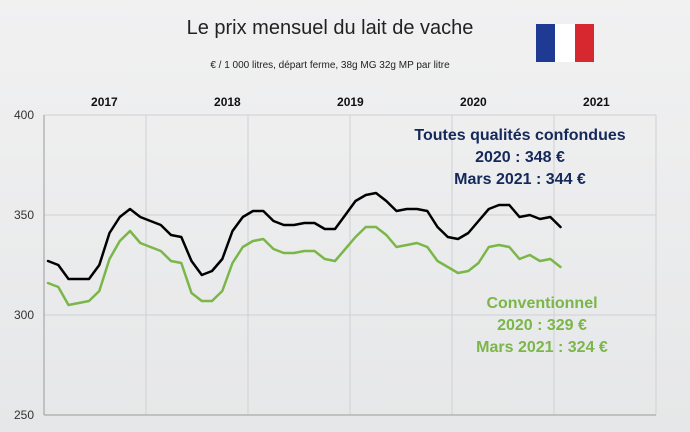  I want to click on annotation-conventional-title: Conventionnel, so click(541, 303).